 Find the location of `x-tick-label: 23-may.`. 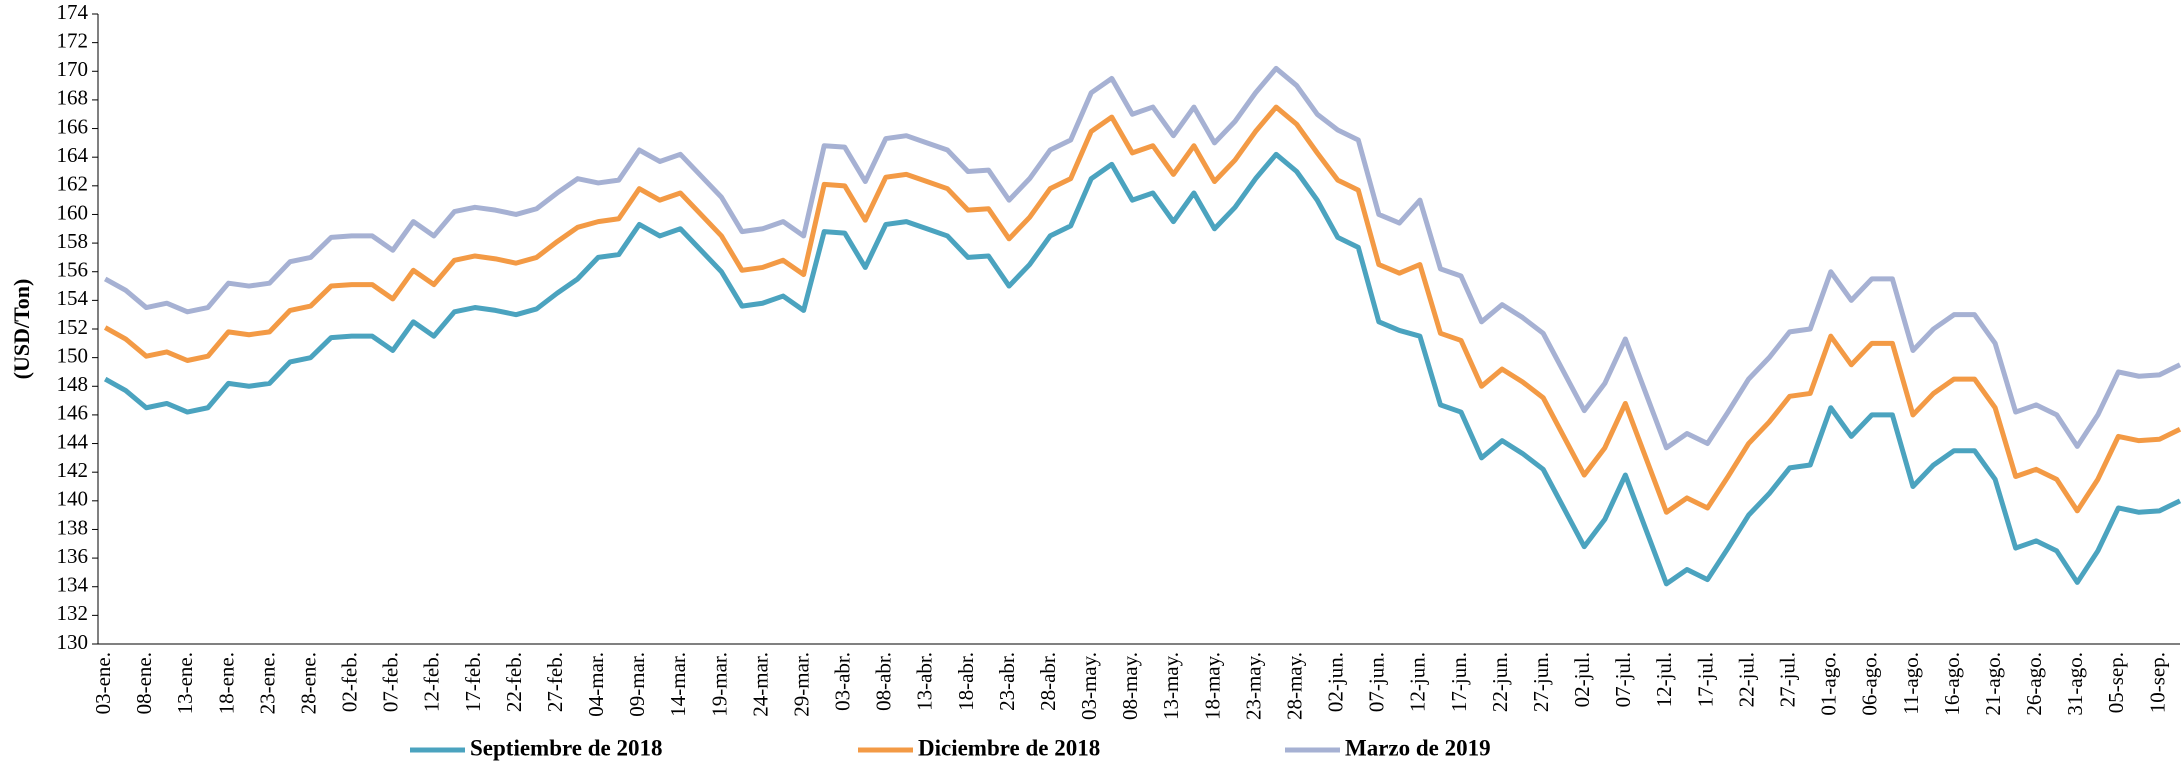

x-tick-label: 23-may. is located at coordinates (1253, 686).